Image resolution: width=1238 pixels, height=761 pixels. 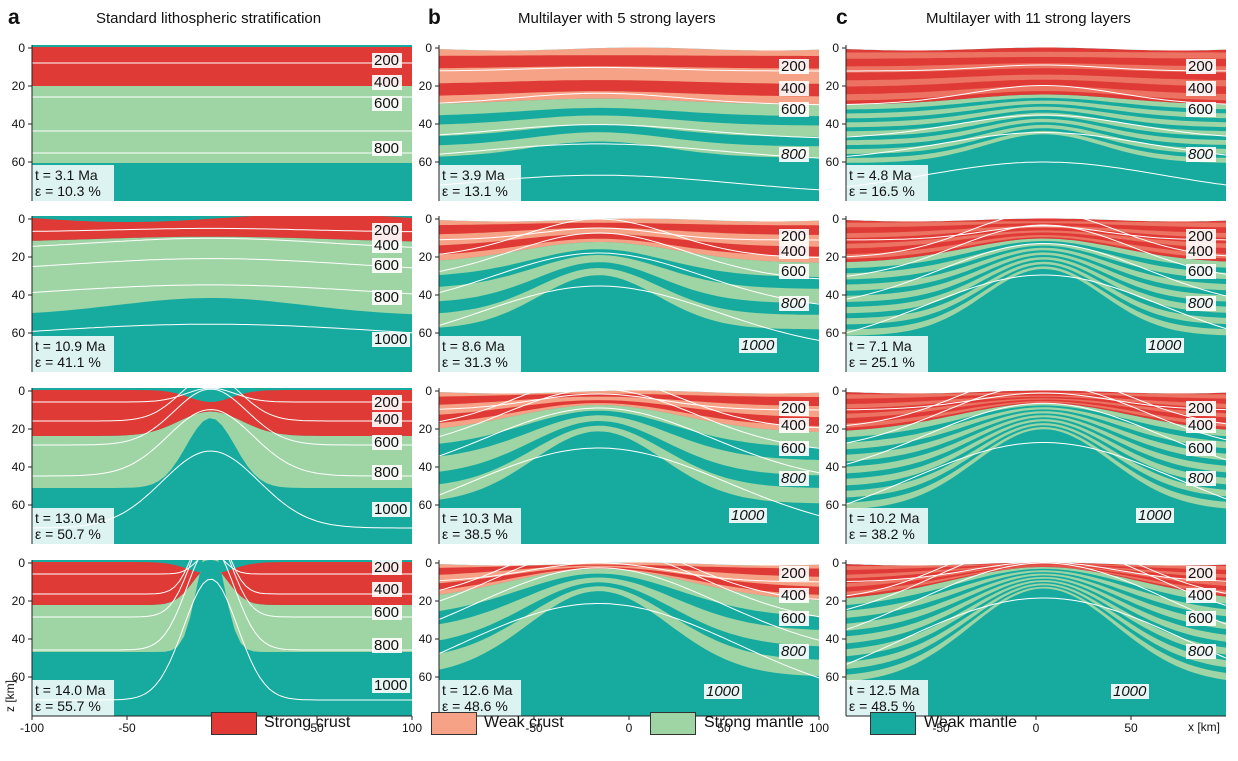 What do you see at coordinates (884, 690) in the screenshot?
I see `time-label: t = 12.5 Ma` at bounding box center [884, 690].